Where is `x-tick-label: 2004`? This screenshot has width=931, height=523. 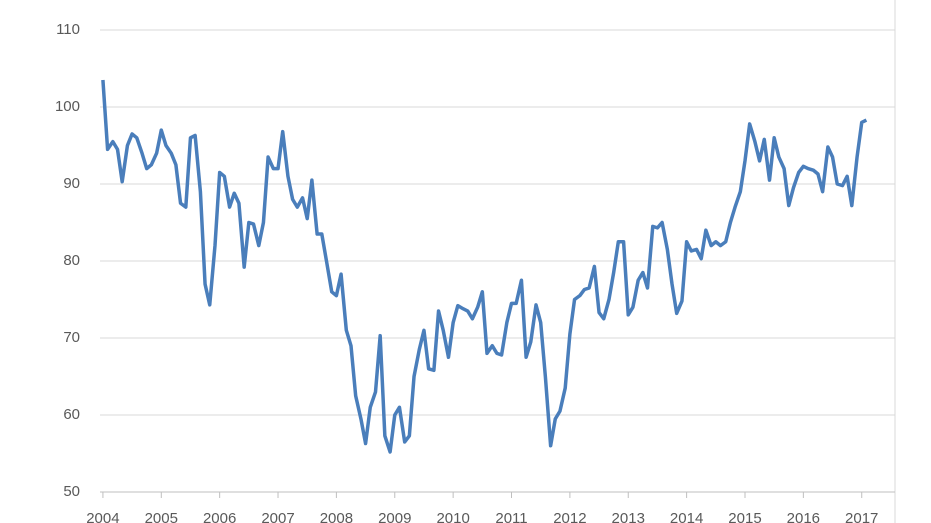 x-tick-label: 2004 is located at coordinates (102, 516).